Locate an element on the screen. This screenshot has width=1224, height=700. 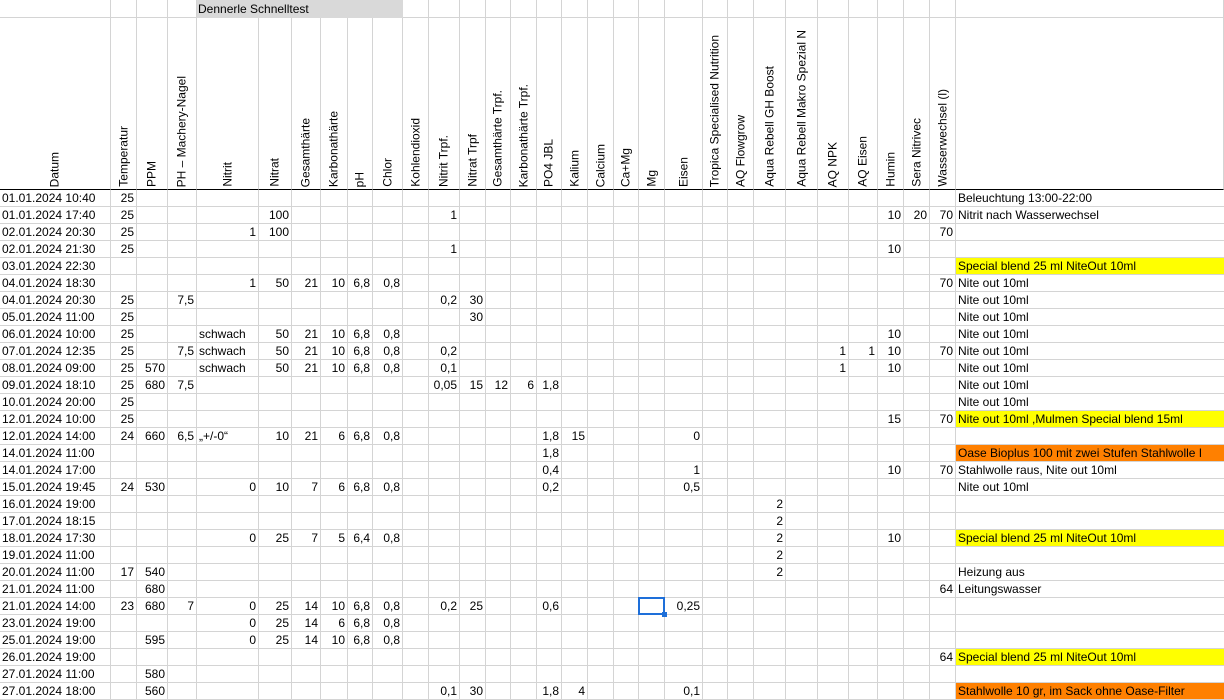
cell: 27.01.2024 18:00 is located at coordinates (55, 691).